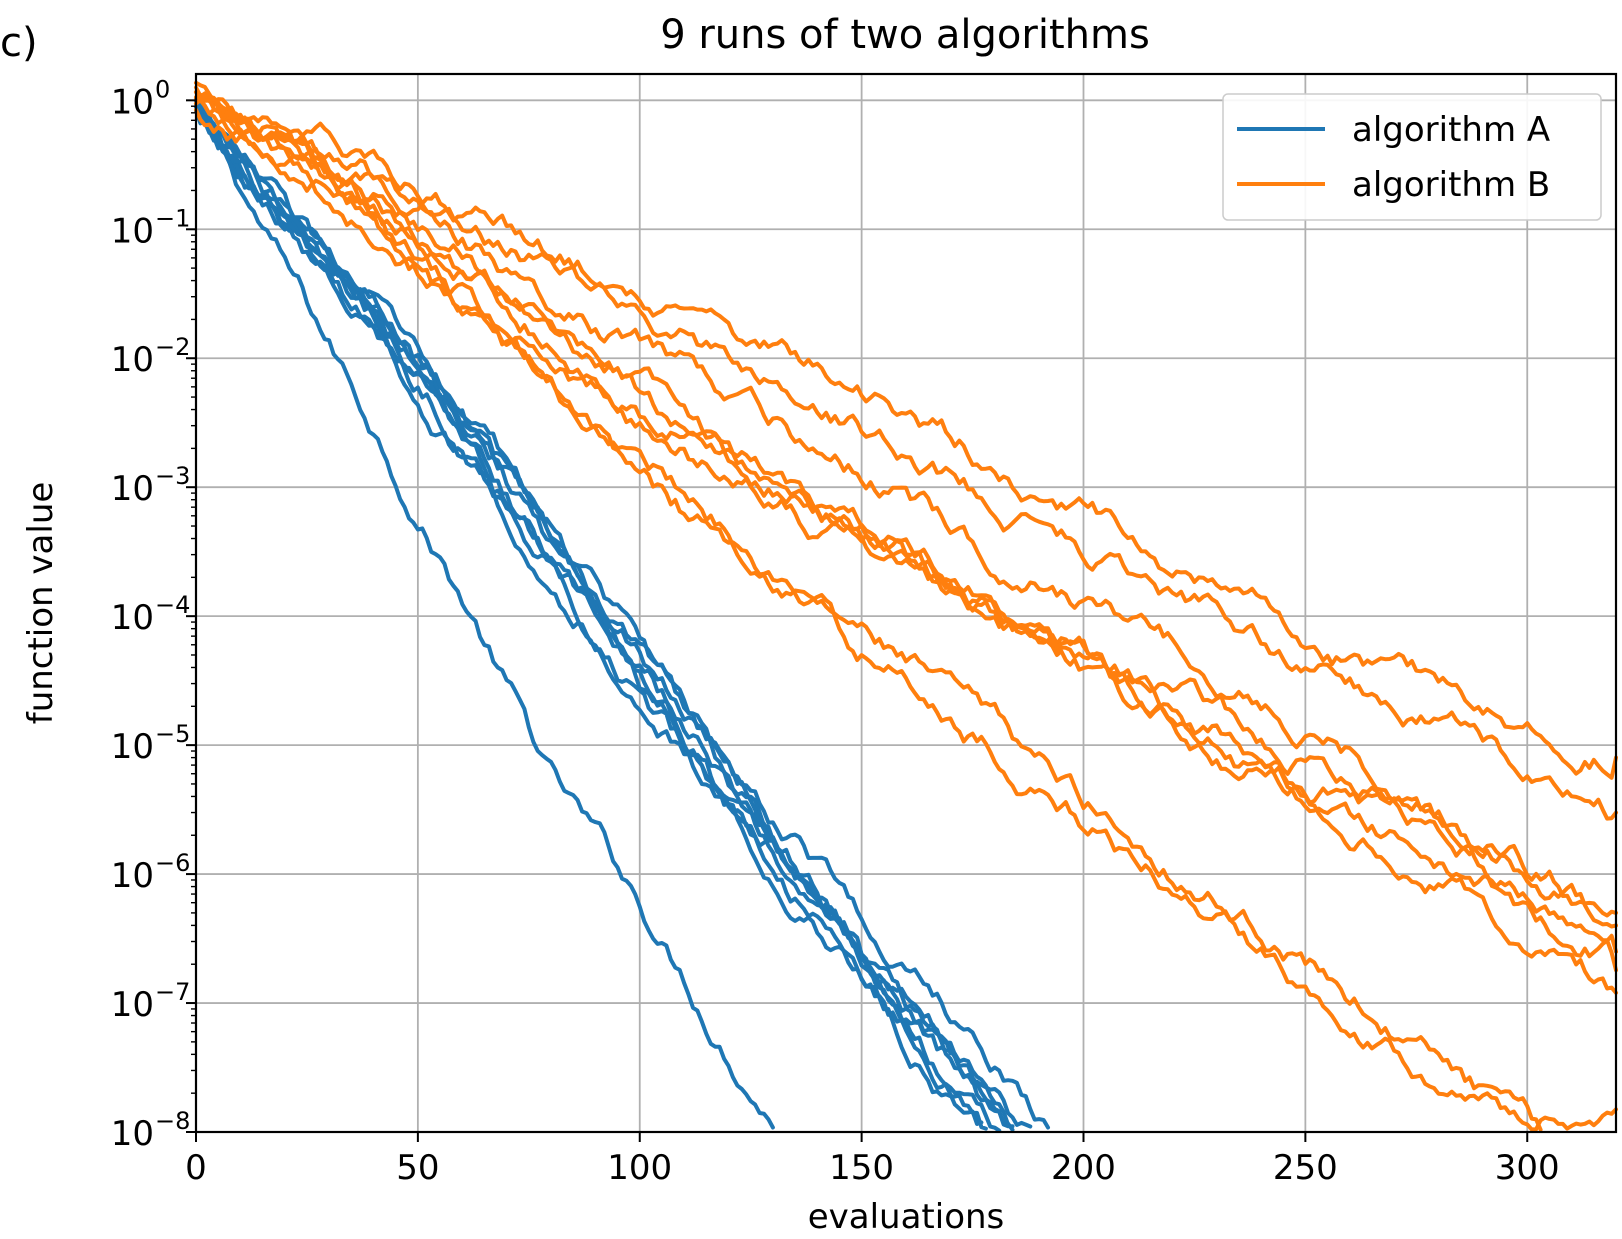 This screenshot has width=1622, height=1239. What do you see at coordinates (132, 876) in the screenshot?
I see `y-tick-label-6: 10` at bounding box center [132, 876].